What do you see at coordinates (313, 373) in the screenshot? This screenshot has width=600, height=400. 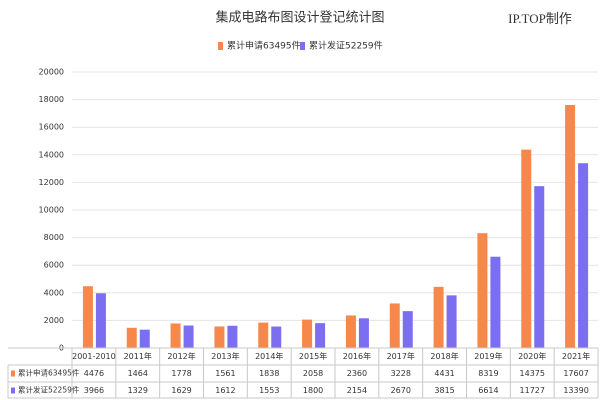 I see `table-value: 2058` at bounding box center [313, 373].